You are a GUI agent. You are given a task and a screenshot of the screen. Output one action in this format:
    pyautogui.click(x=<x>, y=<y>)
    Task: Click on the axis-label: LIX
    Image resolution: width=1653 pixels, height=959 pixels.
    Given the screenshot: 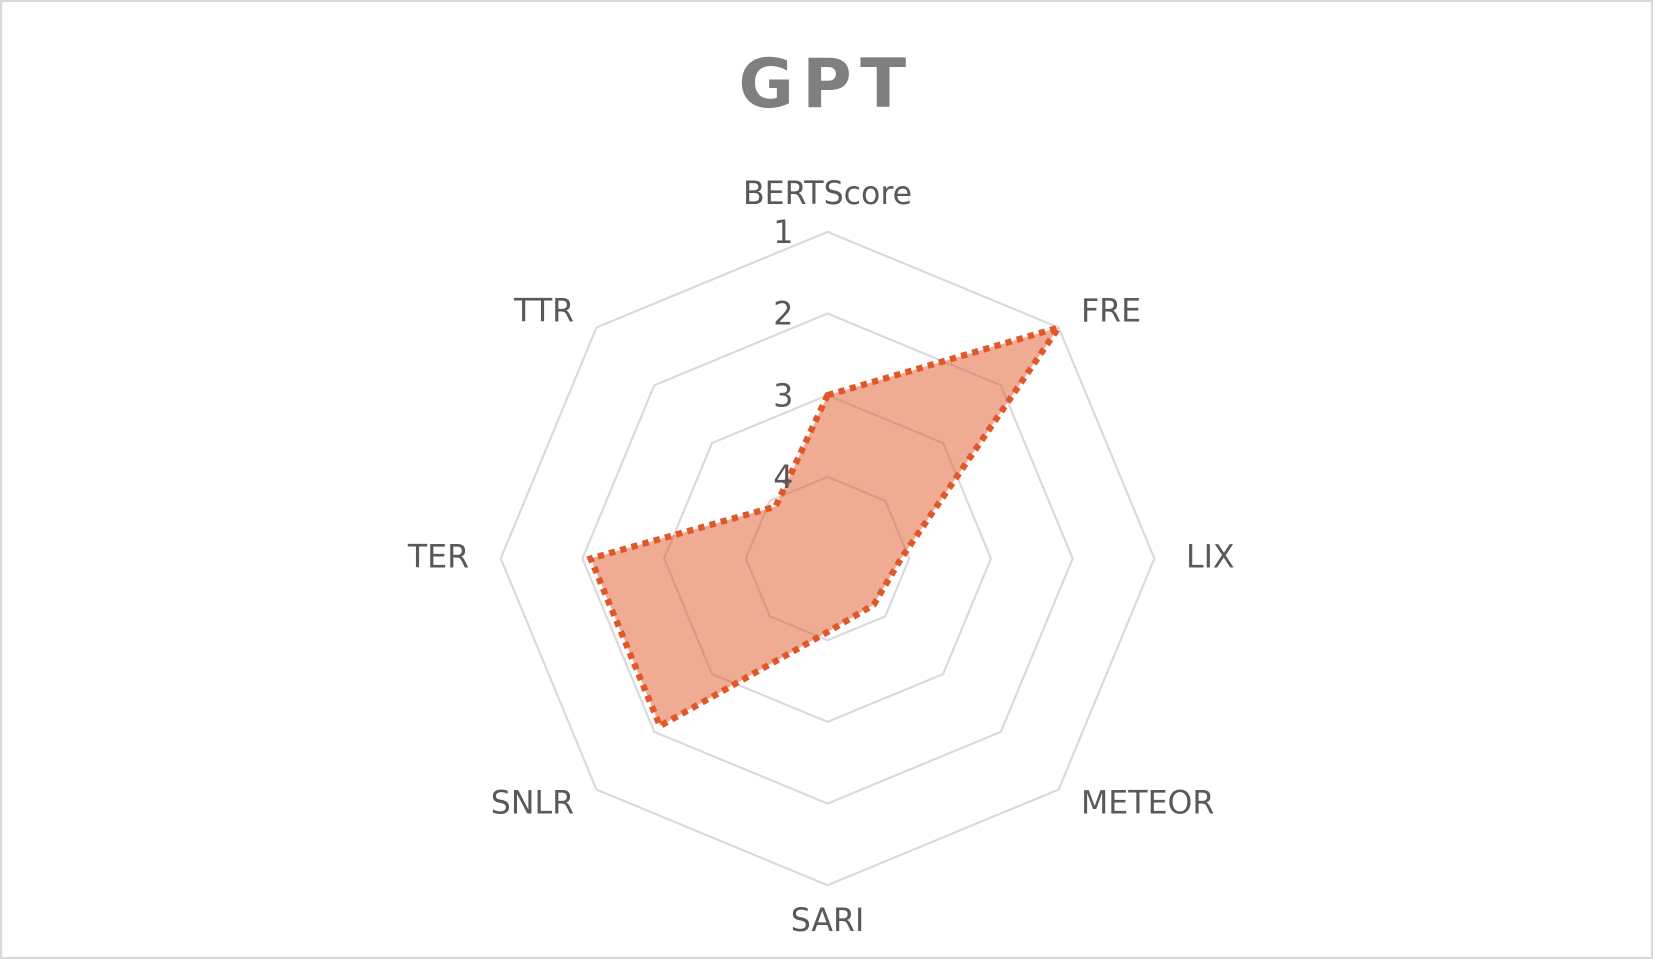 What is the action you would take?
    pyautogui.click(x=1210, y=558)
    